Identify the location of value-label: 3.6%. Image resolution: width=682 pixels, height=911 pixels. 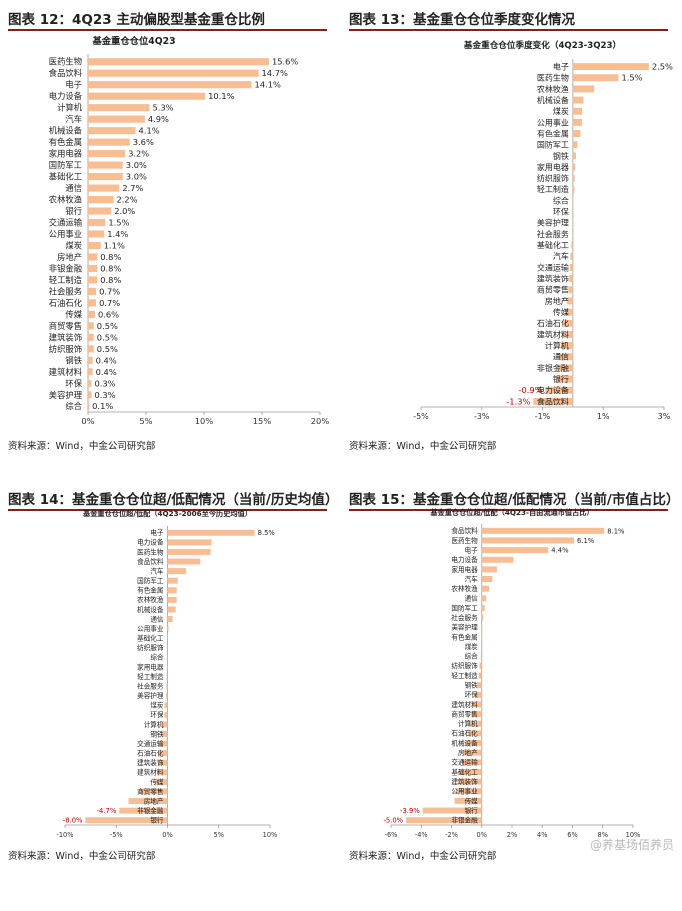
(143, 142).